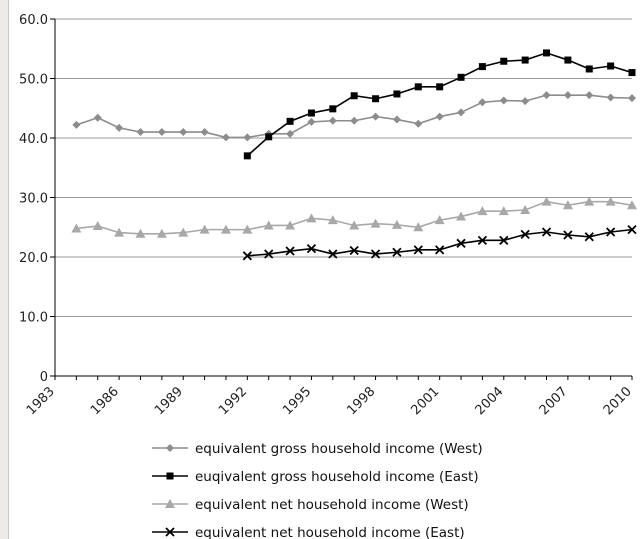  Describe the element at coordinates (490, 401) in the screenshot. I see `x-tick-label: 2004` at that location.